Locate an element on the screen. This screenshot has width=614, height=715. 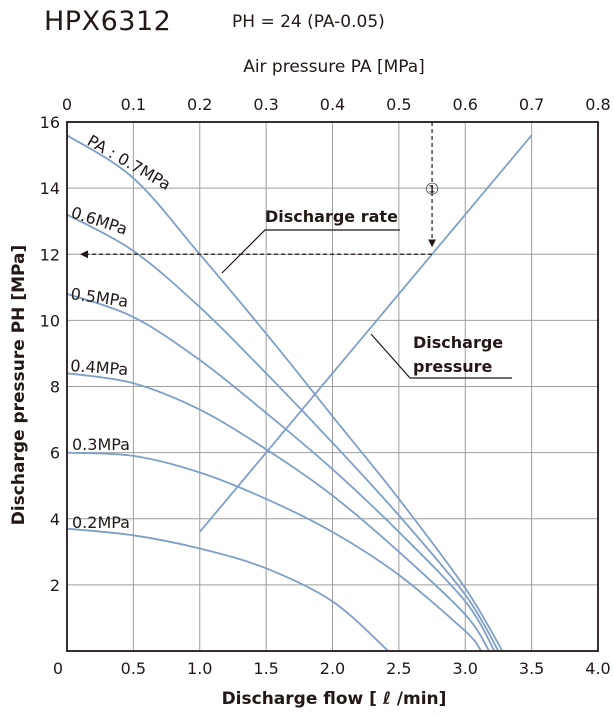
discharge-pressure-label: Discharge is located at coordinates (458, 342).